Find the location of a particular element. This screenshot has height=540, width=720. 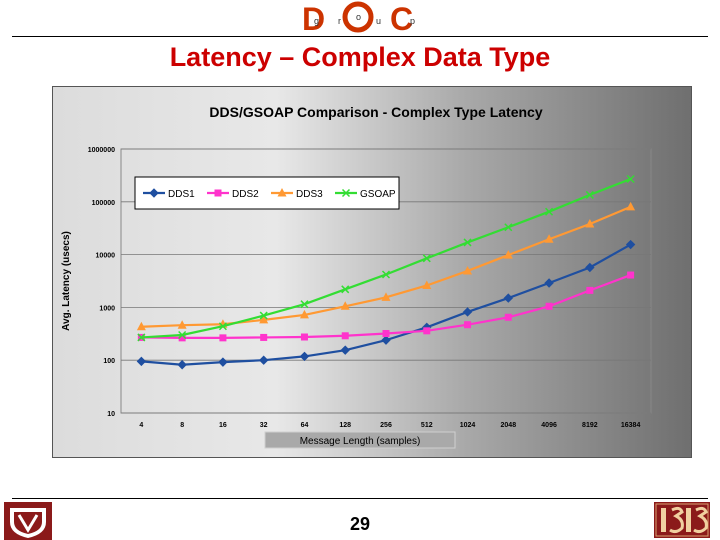

y-axis-label: Avg. Latency (usecs) is located at coordinates (66, 281).